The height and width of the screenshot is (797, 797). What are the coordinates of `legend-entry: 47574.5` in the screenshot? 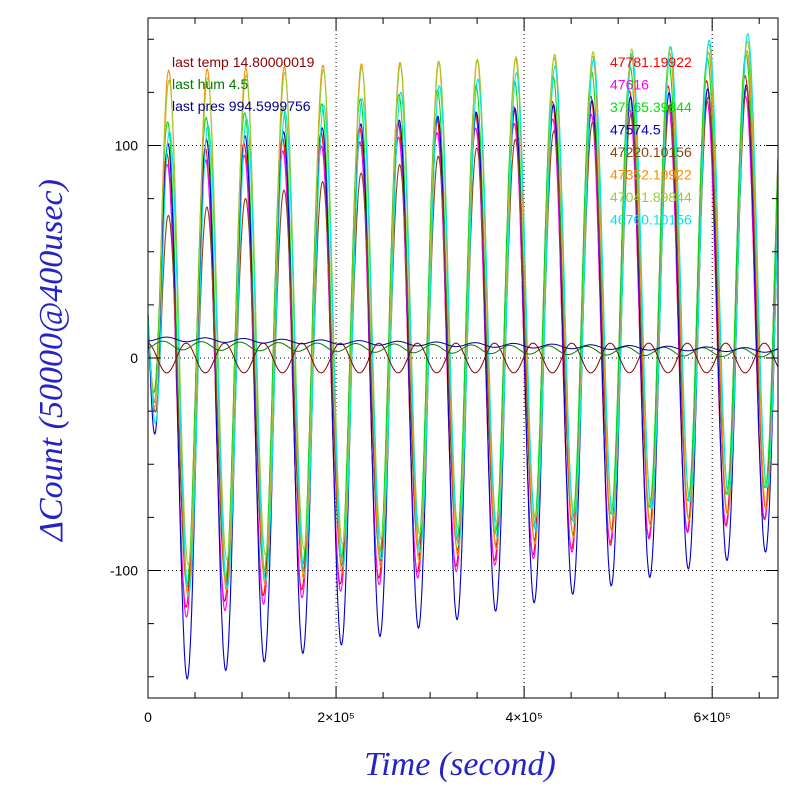 It's located at (635, 130).